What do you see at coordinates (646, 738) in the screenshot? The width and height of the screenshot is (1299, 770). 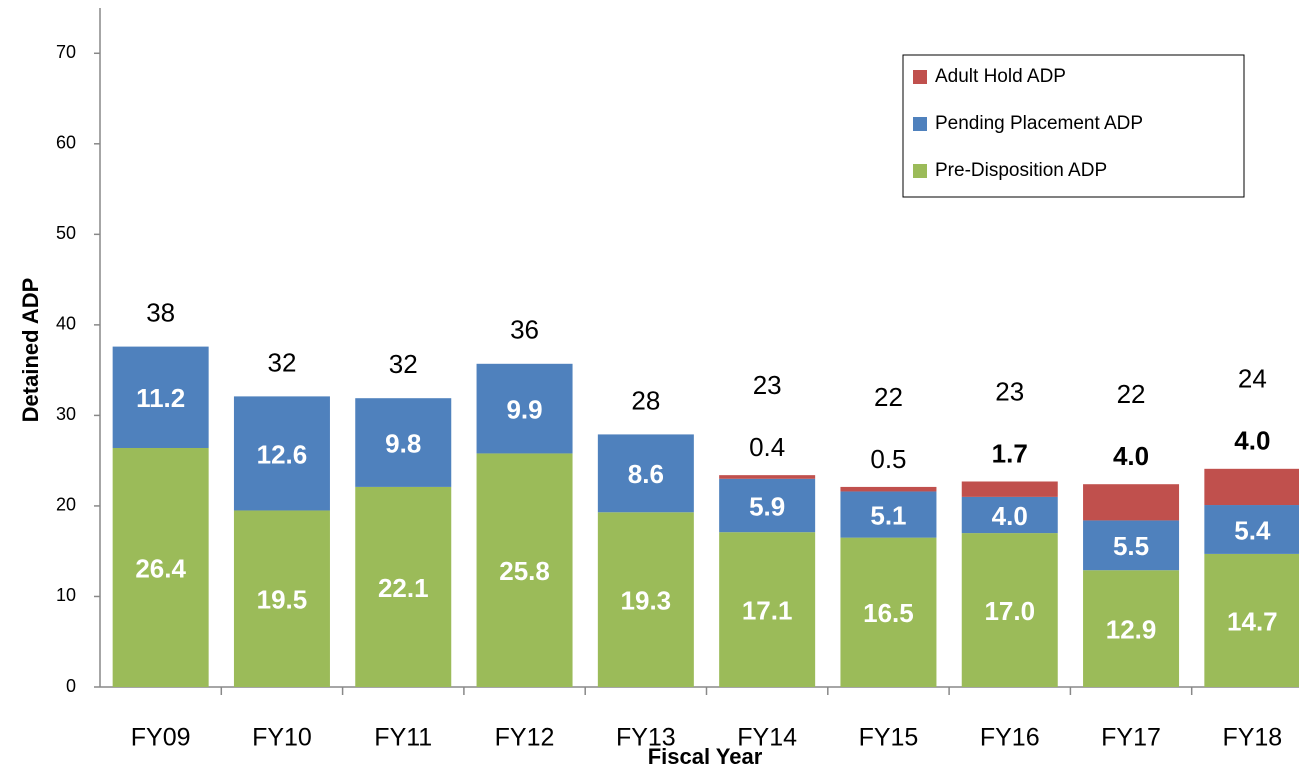 I see `x-tick-label: FY13` at bounding box center [646, 738].